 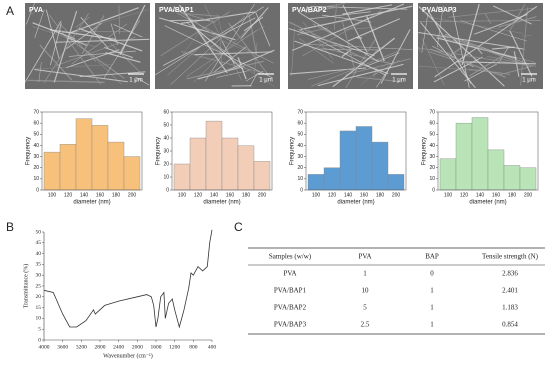 I want to click on sem-label: PVA/BAP3, so click(x=439, y=10).